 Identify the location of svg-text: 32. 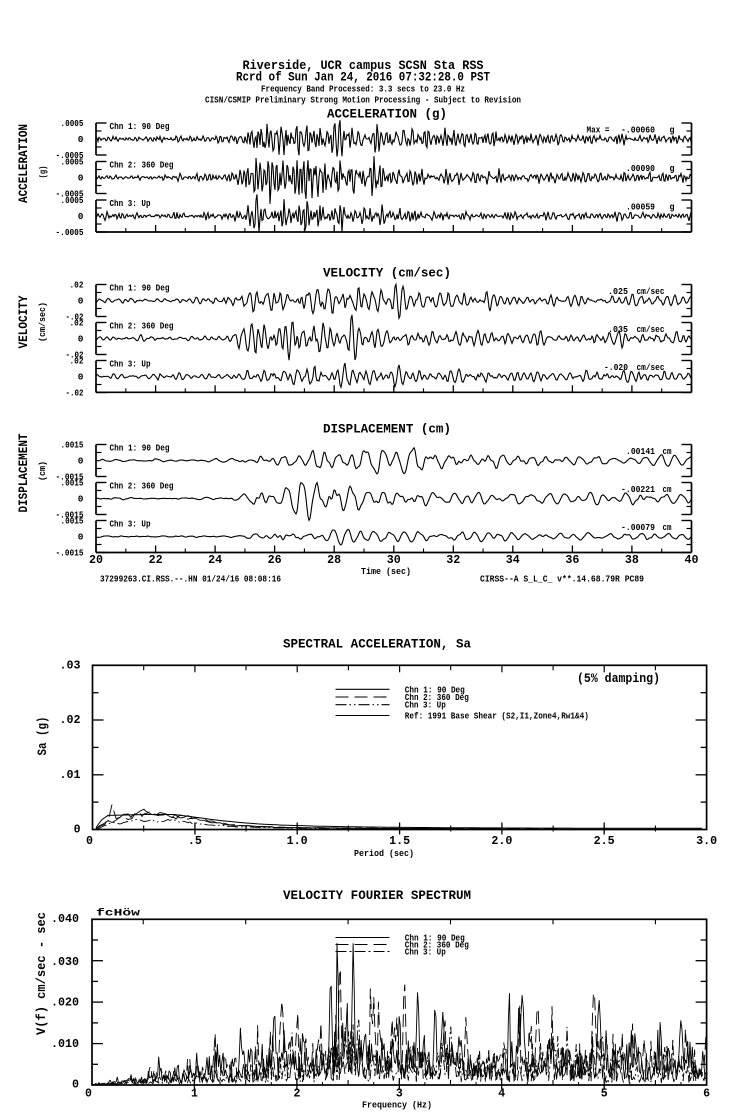
(453, 560).